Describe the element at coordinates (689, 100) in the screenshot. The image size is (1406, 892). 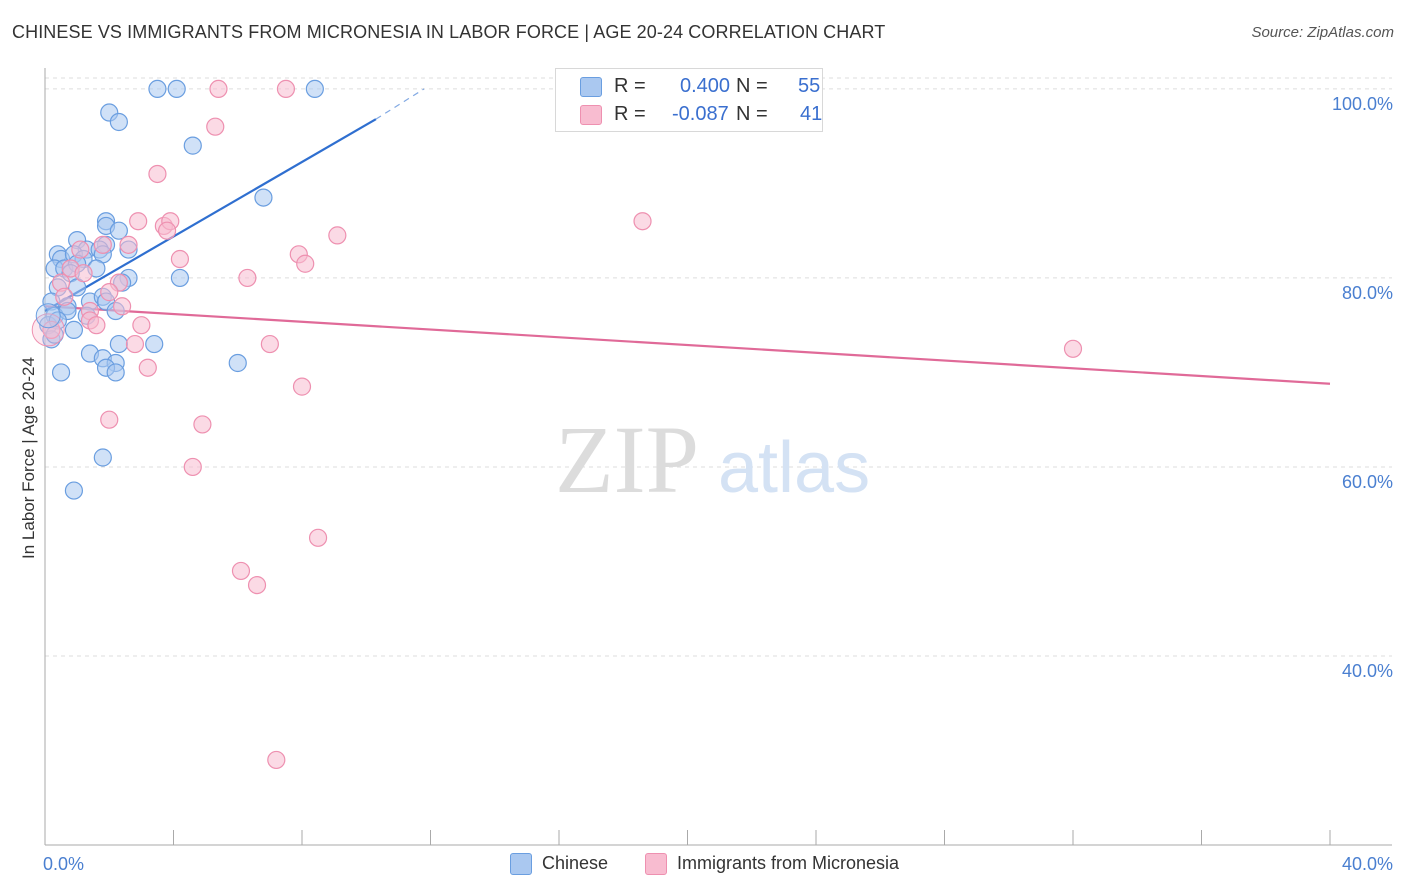
I see `correlation-legend: R = 0.400 N = 55 R = -0.087 N = 41` at that location.